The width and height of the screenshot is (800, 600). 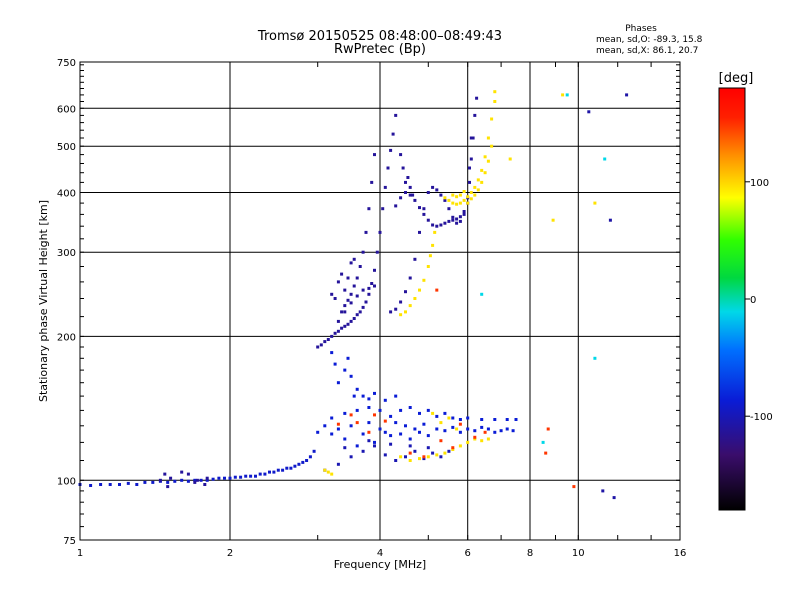 I want to click on colorbar, so click(x=732, y=299).